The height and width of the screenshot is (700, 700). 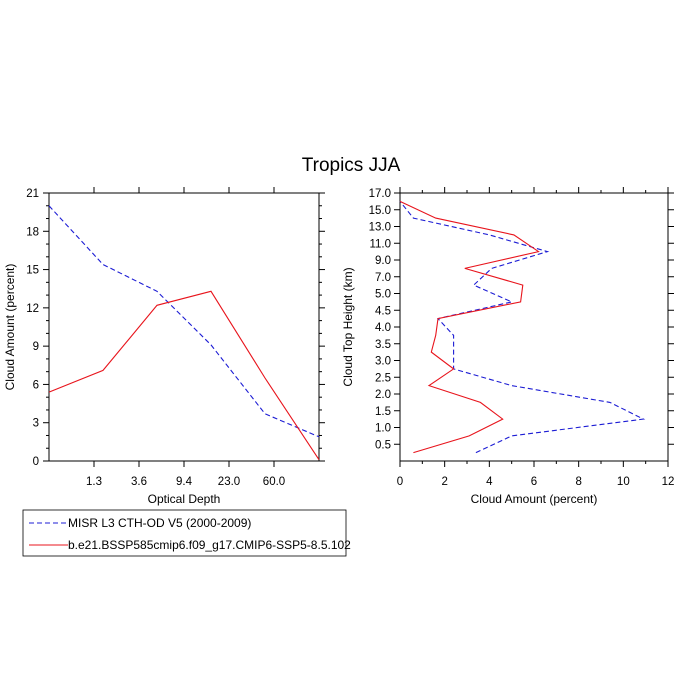 What do you see at coordinates (159, 523) in the screenshot?
I see `legend-label-misr: MISR L3 CTH-OD V5 (2000-2009)` at bounding box center [159, 523].